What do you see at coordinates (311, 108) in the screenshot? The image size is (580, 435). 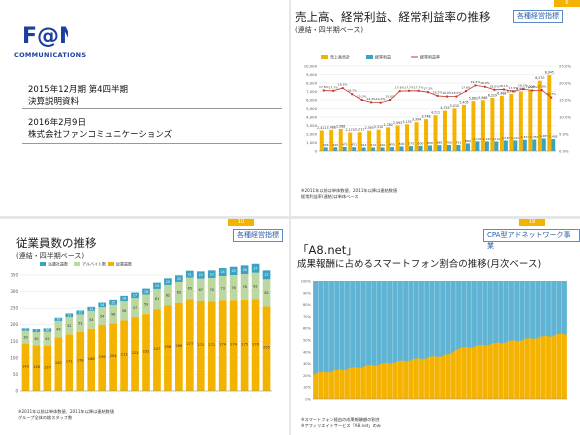 I see `y-tick-label: 5,000` at bounding box center [311, 108].